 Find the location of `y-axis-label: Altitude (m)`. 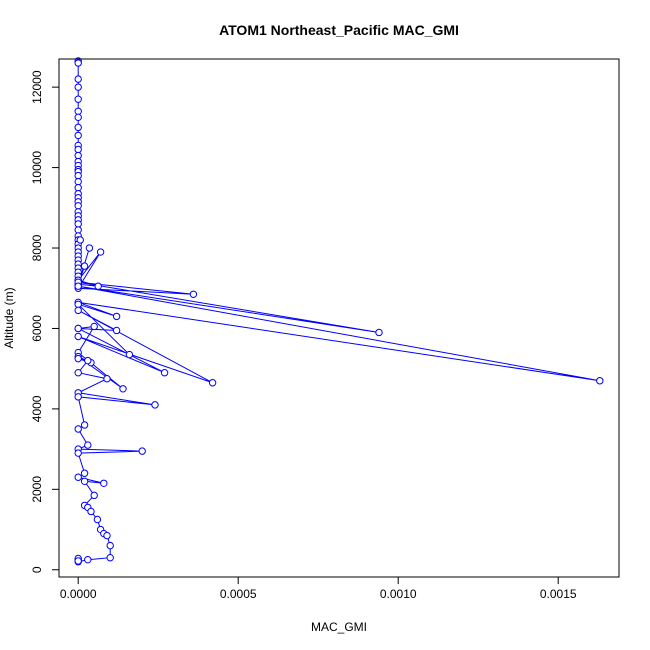

y-axis-label: Altitude (m) is located at coordinates (9, 317).